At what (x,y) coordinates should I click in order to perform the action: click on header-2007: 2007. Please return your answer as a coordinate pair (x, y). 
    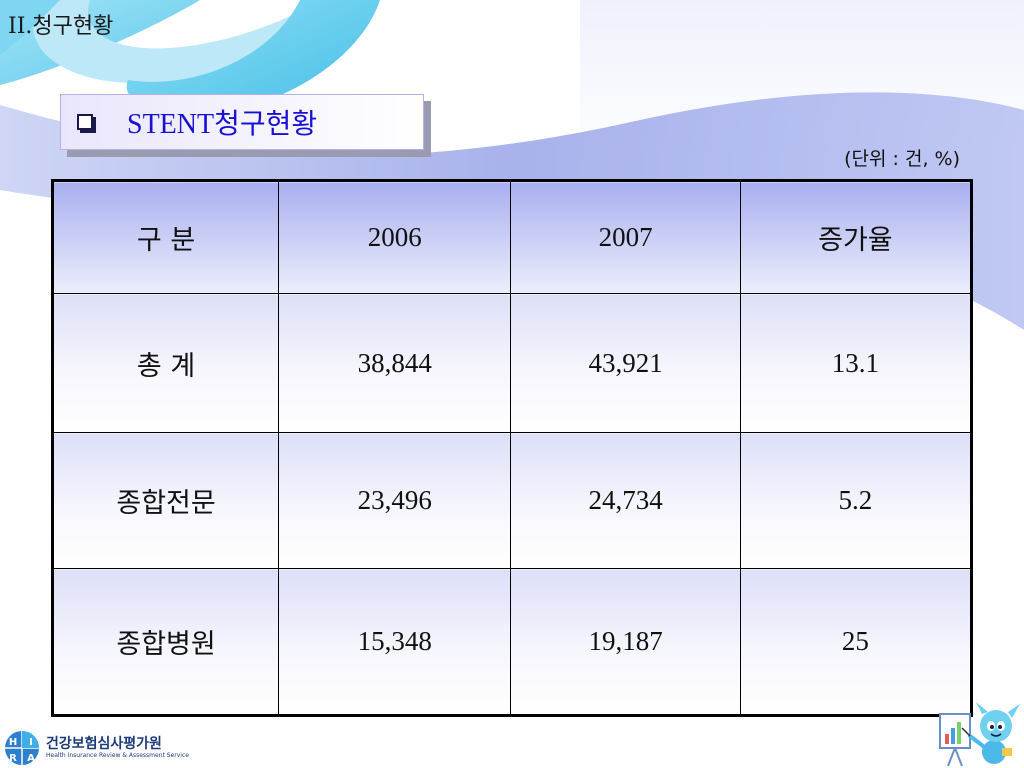
    Looking at the image, I should click on (625, 237).